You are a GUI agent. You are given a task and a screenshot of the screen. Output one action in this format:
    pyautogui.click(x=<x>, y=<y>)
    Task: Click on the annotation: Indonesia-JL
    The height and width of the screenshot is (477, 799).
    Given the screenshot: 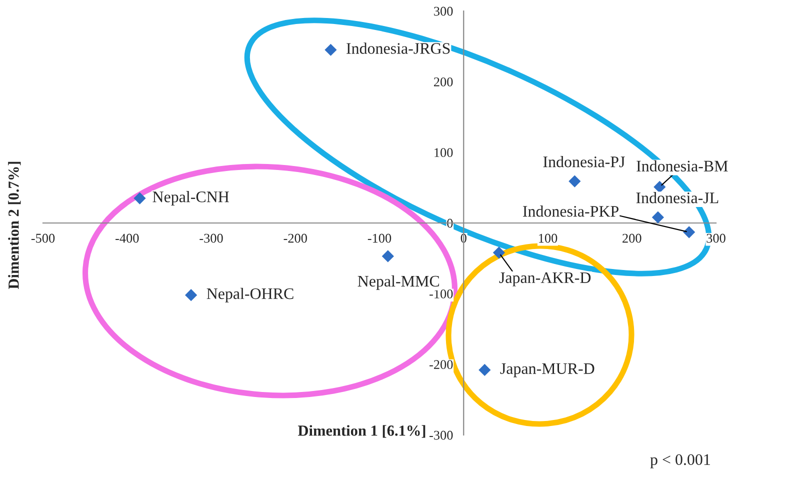 What is the action you would take?
    pyautogui.click(x=677, y=198)
    